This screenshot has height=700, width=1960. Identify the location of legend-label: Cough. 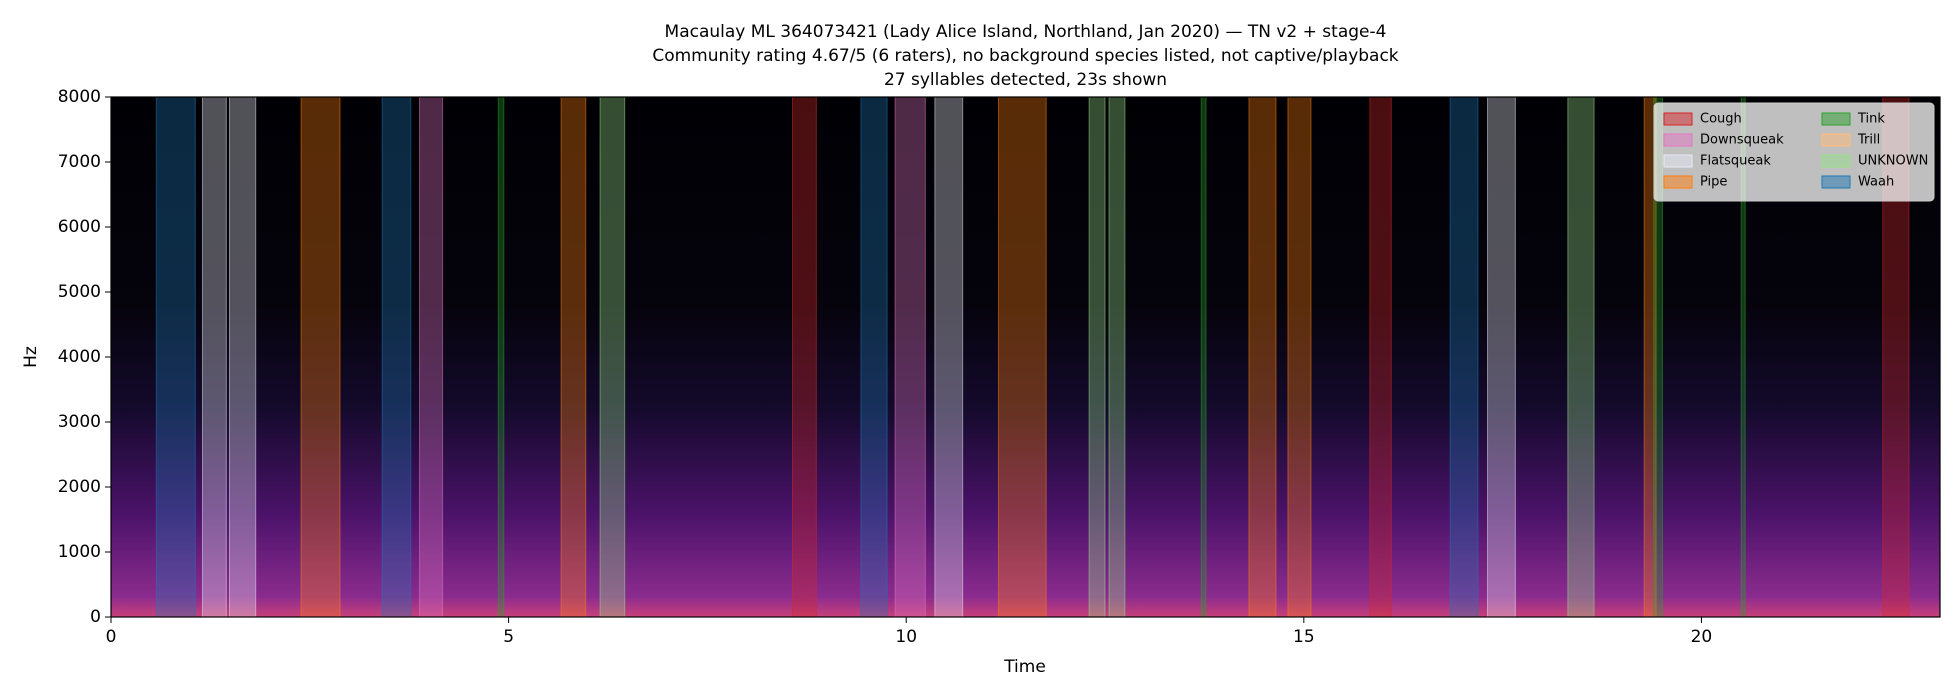
(1721, 119).